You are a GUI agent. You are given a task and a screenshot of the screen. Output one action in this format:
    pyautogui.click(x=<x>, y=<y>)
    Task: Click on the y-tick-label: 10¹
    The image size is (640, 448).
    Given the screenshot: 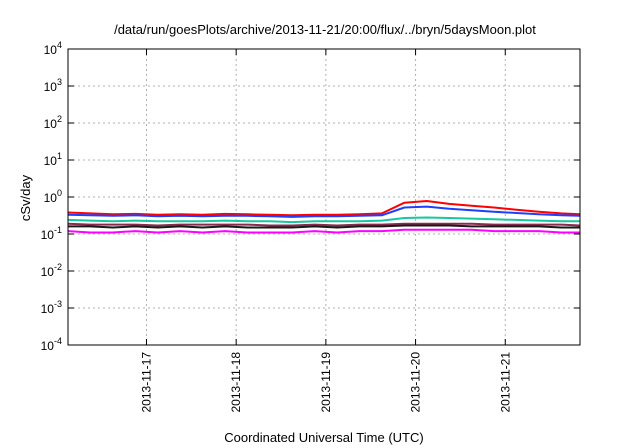 What is the action you would take?
    pyautogui.click(x=53, y=159)
    